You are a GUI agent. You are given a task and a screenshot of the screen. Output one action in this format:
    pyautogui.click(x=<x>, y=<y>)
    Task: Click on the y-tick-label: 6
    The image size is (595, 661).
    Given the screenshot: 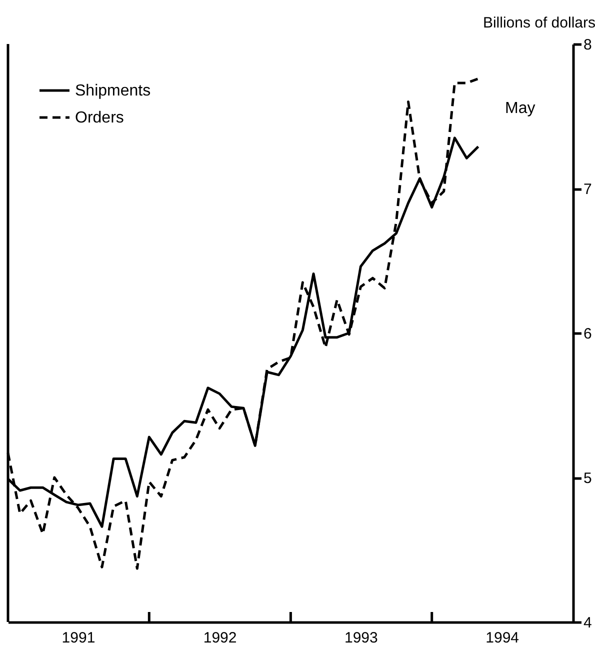 What is the action you would take?
    pyautogui.click(x=588, y=334)
    